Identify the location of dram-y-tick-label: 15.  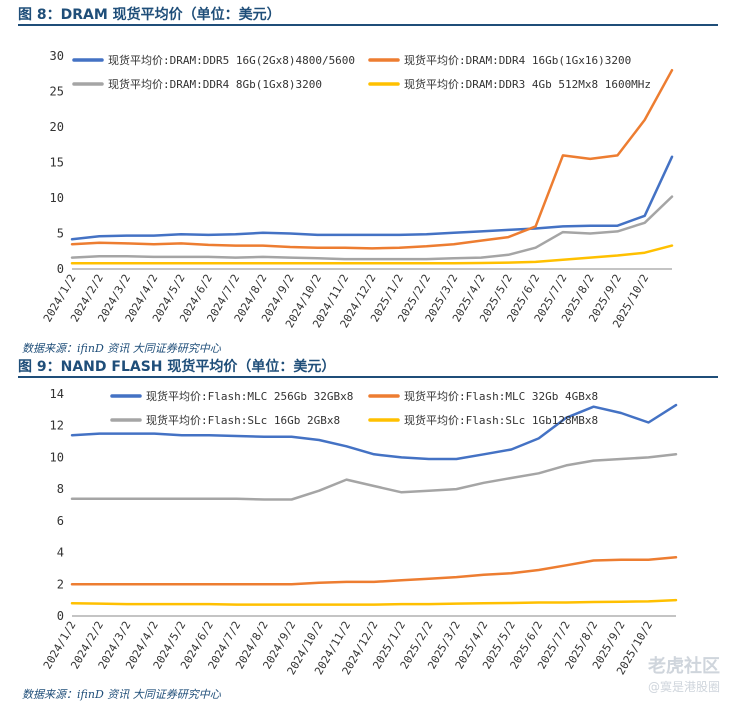
(57, 163).